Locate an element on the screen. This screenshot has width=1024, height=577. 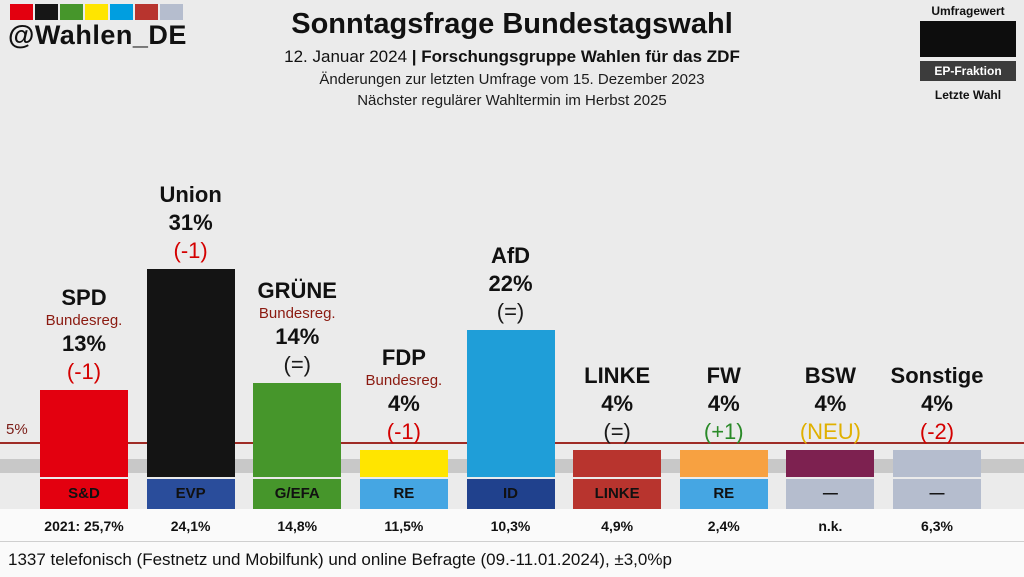
party-labels: BSW 4% (NEU) is located at coordinates (830, 404).